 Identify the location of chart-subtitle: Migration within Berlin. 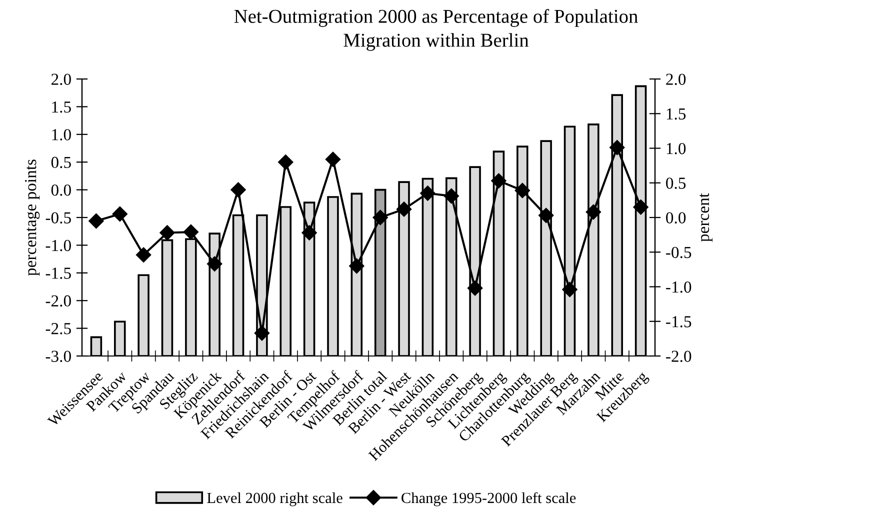
(436, 42).